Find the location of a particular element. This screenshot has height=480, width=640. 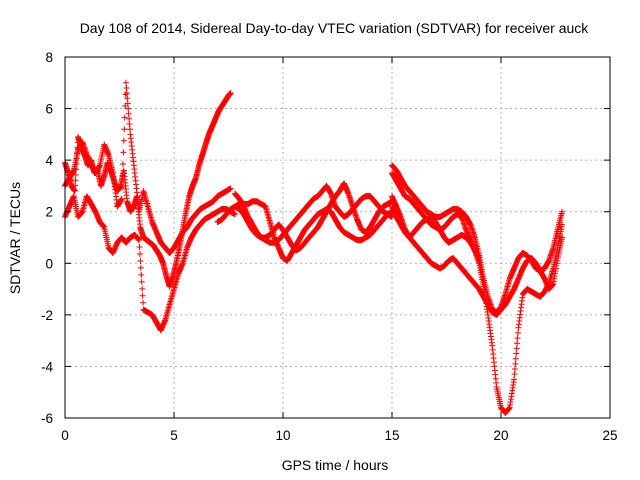

y-tick-label: 6 is located at coordinates (49, 109).